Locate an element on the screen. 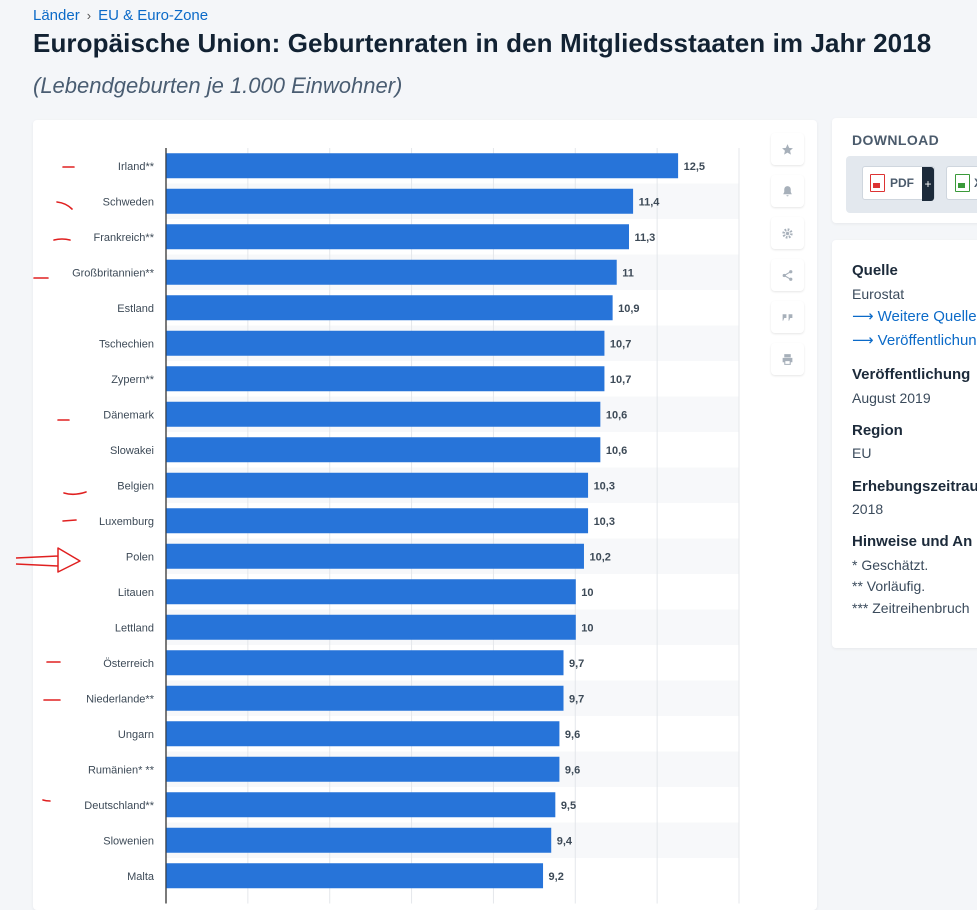 Image resolution: width=977 pixels, height=910 pixels. download-title: DOWNLOAD is located at coordinates (896, 140).